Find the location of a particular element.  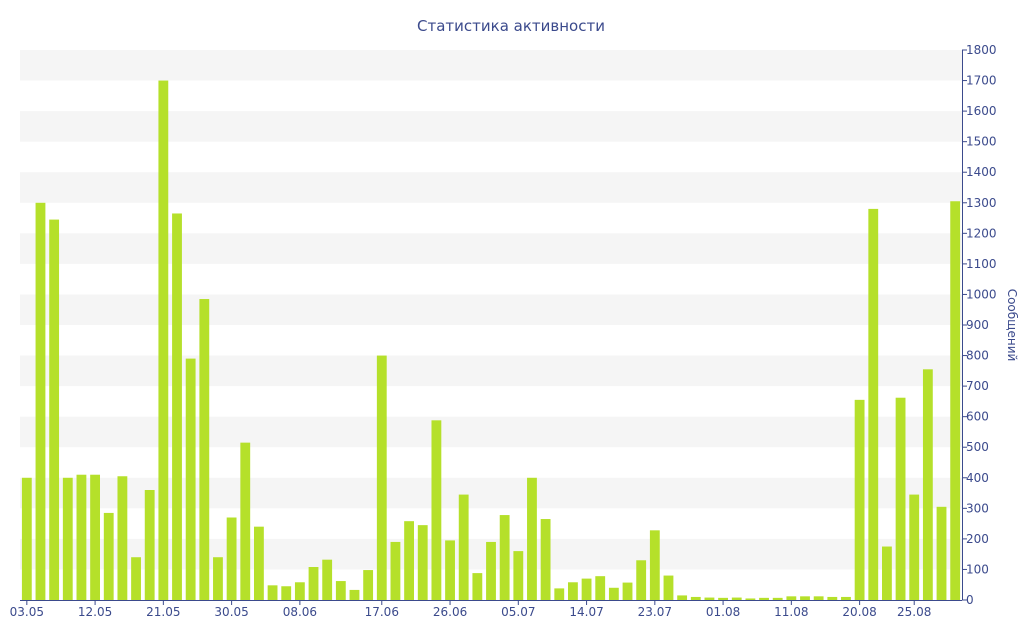

x-tick-label: 12.05 is located at coordinates (95, 612).